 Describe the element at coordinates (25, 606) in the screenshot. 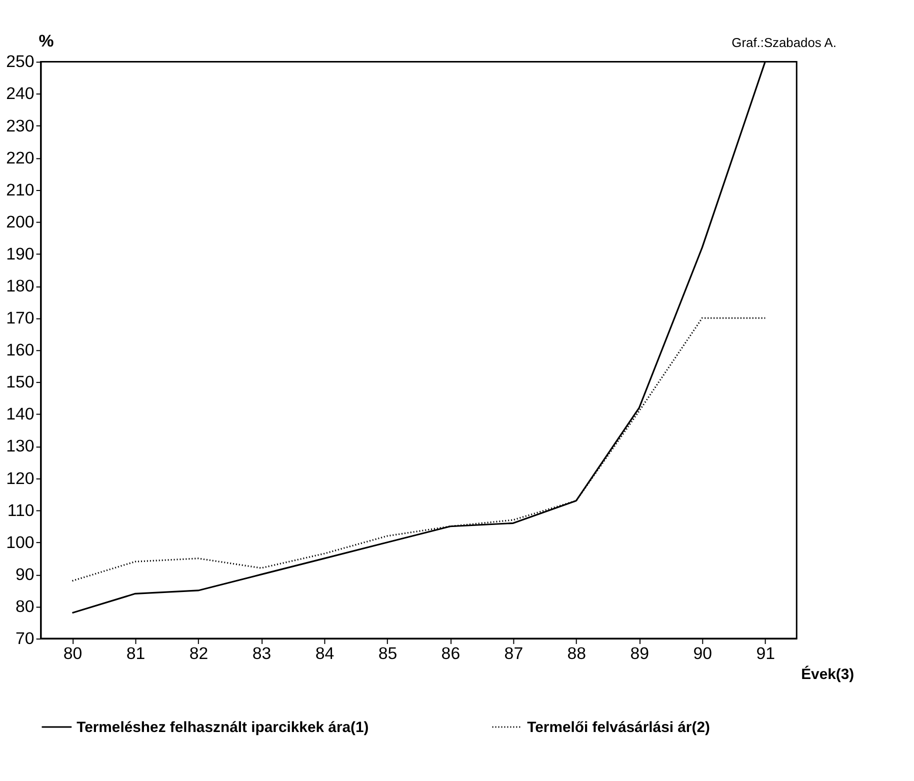

I see `y-tick-label: 80` at that location.